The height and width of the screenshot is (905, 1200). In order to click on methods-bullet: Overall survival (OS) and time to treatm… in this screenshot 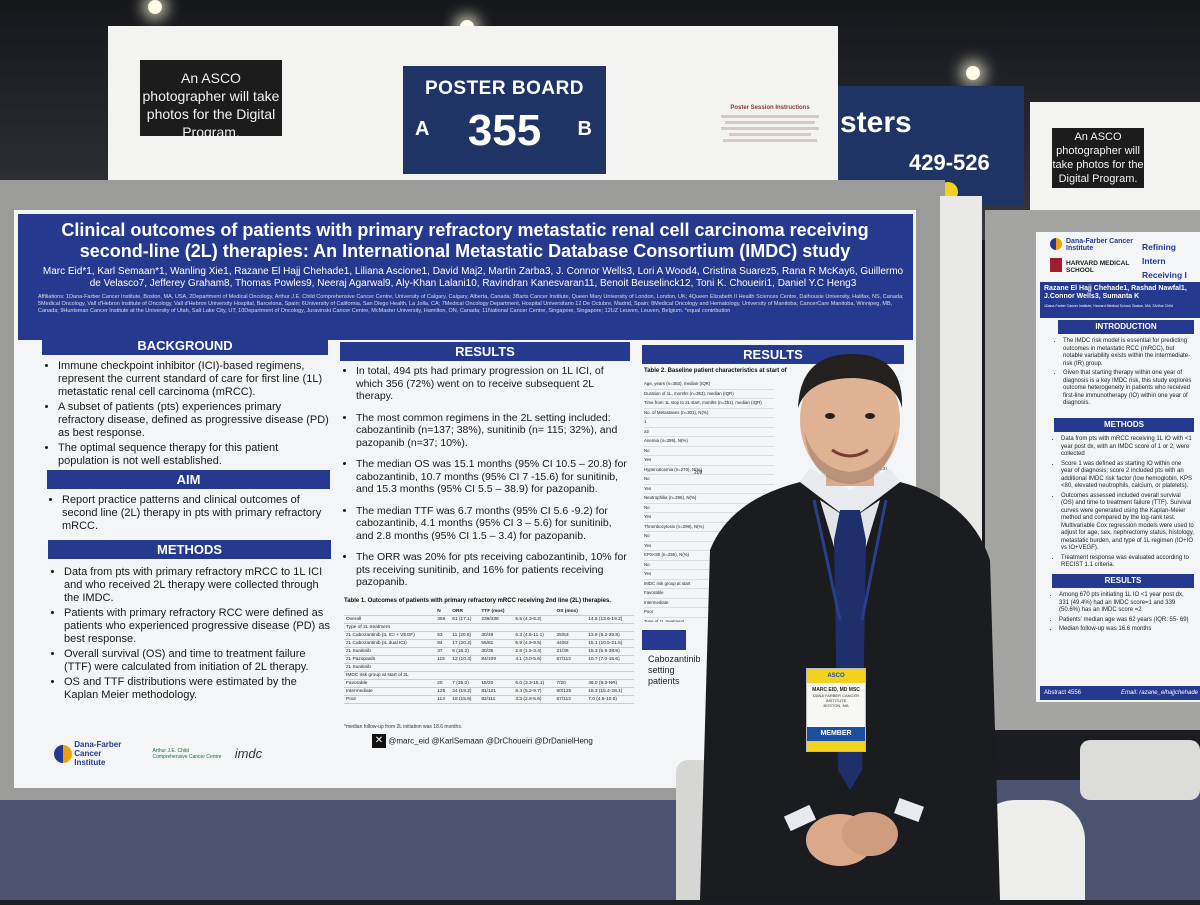, I will do `click(197, 661)`.